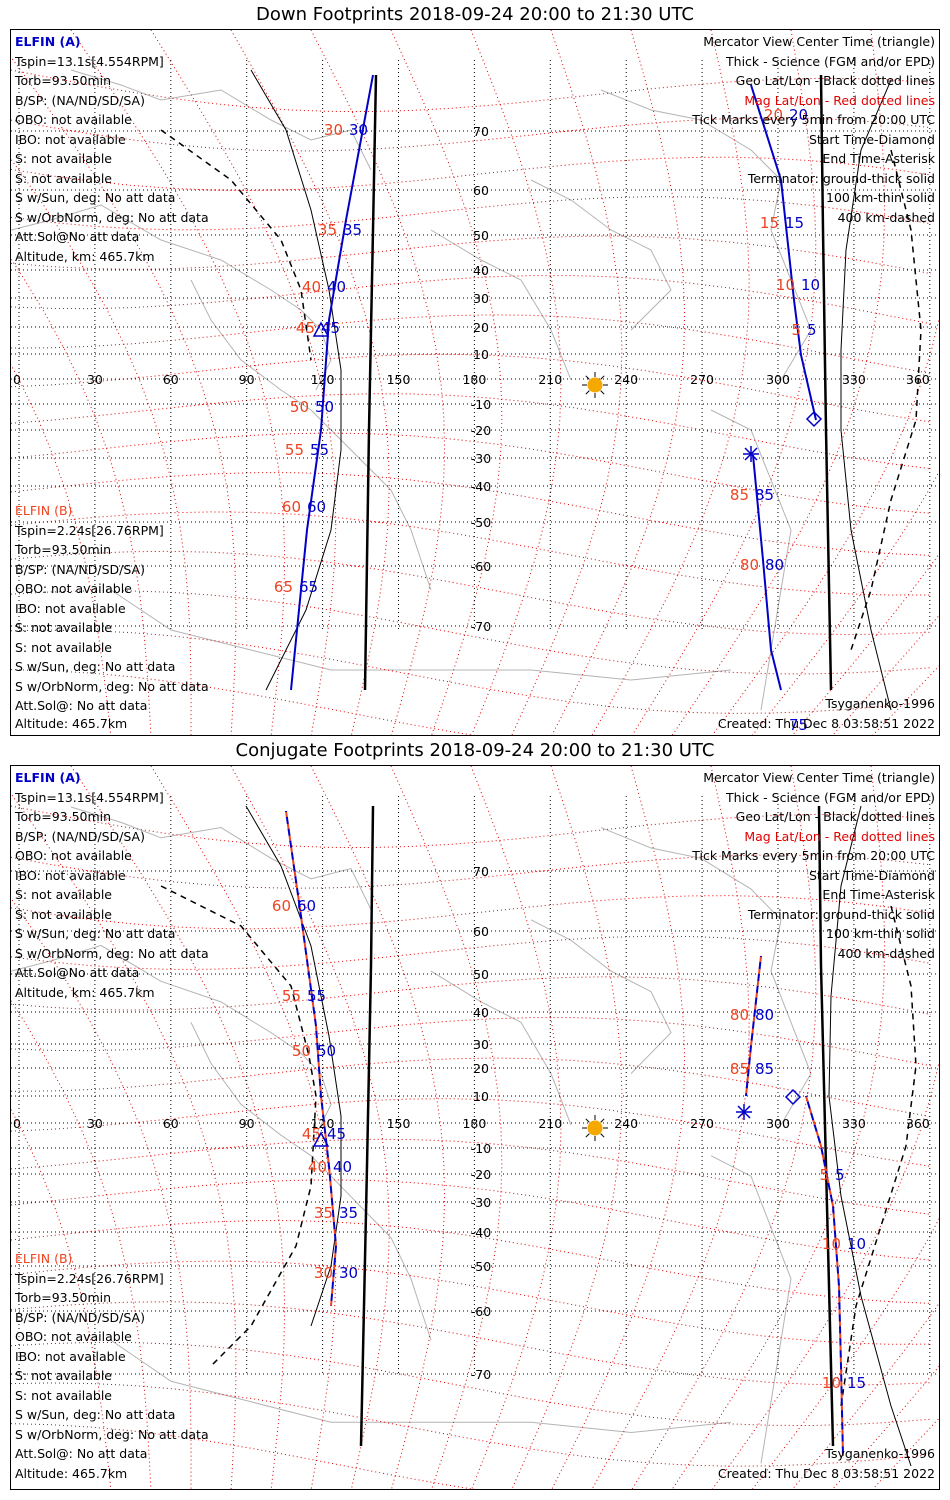 The height and width of the screenshot is (1500, 950). Describe the element at coordinates (595, 385) in the screenshot. I see `sun-icon` at that location.